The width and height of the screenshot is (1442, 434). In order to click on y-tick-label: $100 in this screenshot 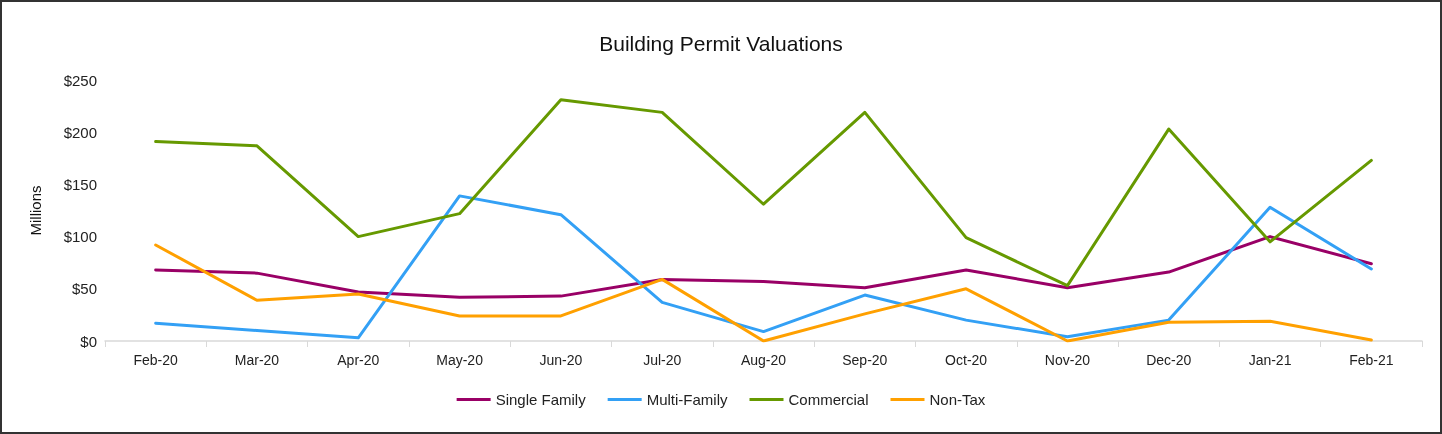, I will do `click(80, 237)`.